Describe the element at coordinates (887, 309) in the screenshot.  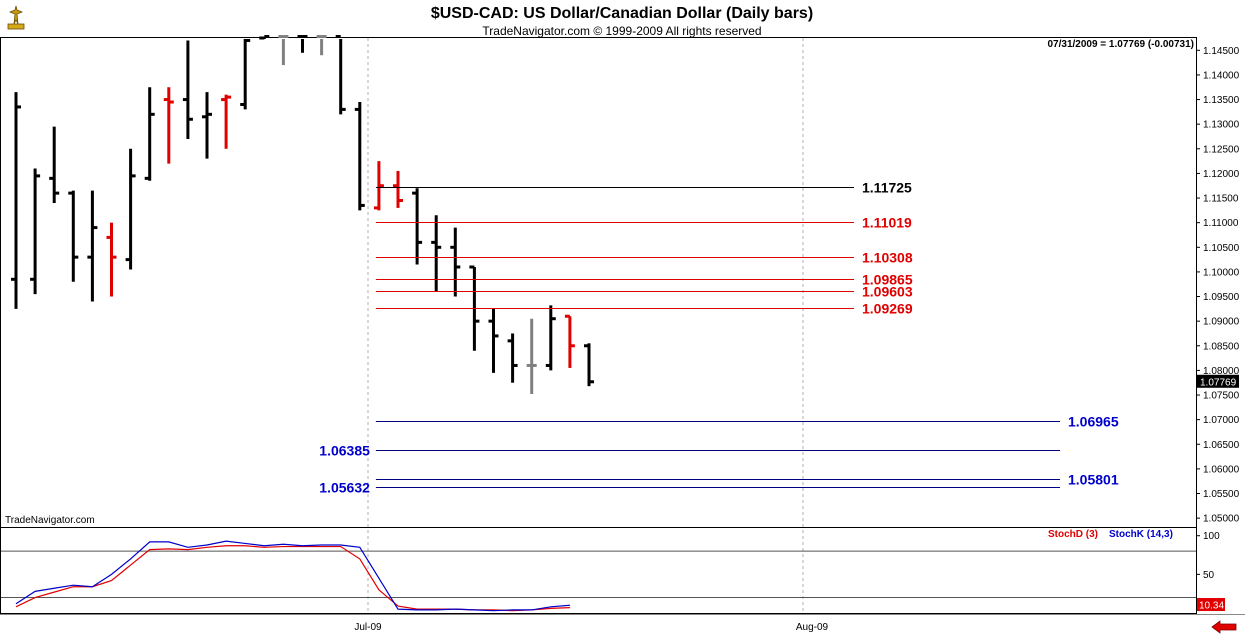
I see `level-label: 1.09269` at that location.